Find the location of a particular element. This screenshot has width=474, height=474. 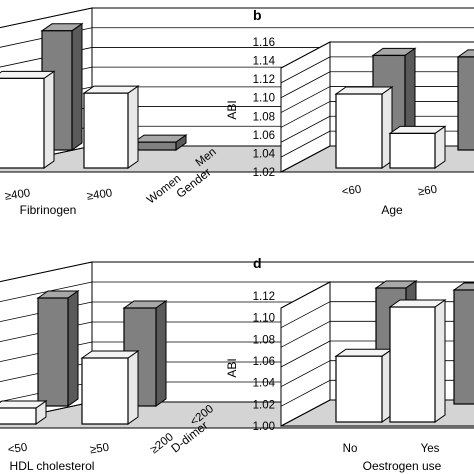

y-tick-label: 1.14 is located at coordinates (264, 62).